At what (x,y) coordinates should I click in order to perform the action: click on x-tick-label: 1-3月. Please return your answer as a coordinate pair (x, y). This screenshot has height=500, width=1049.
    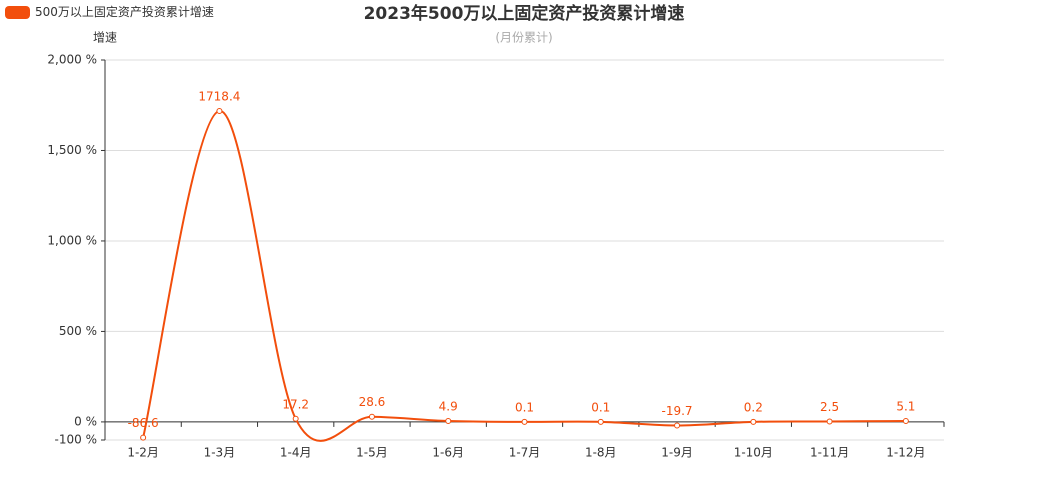
    Looking at the image, I should click on (220, 453).